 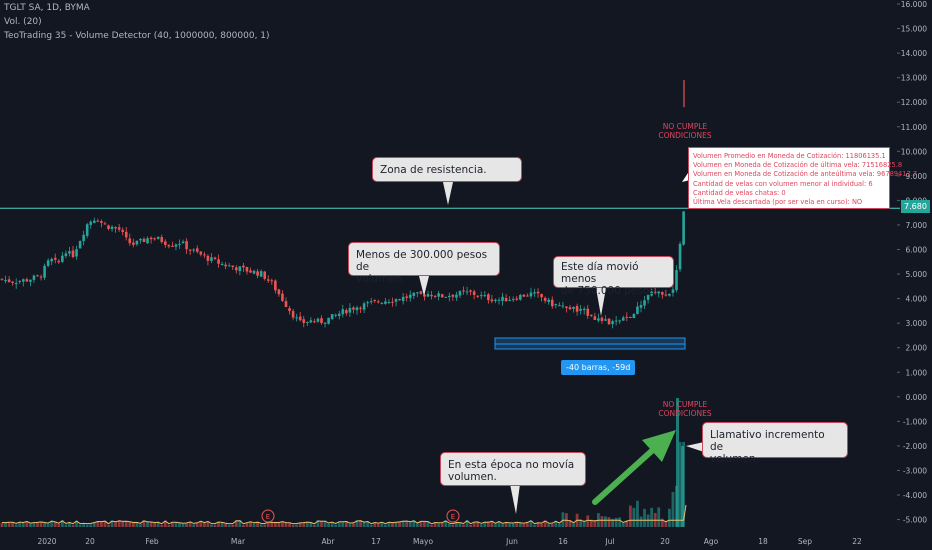 What do you see at coordinates (238, 541) in the screenshot?
I see `x-tick-label: Mar` at bounding box center [238, 541].